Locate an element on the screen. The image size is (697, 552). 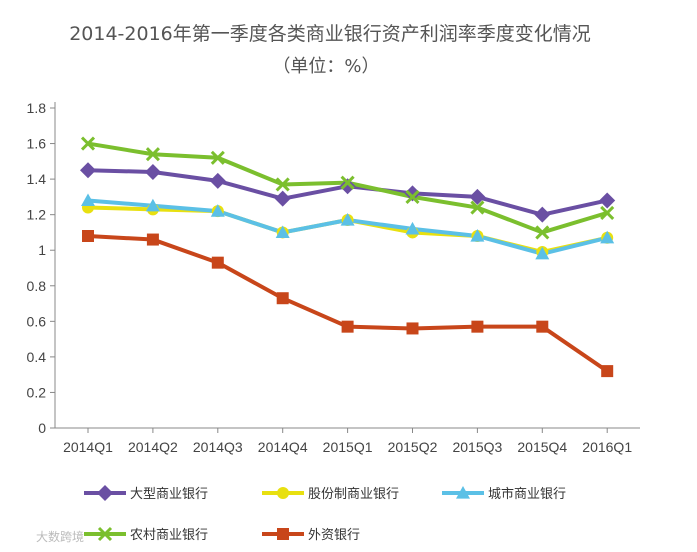
x-tick-label: 2014Q1 is located at coordinates (88, 447).